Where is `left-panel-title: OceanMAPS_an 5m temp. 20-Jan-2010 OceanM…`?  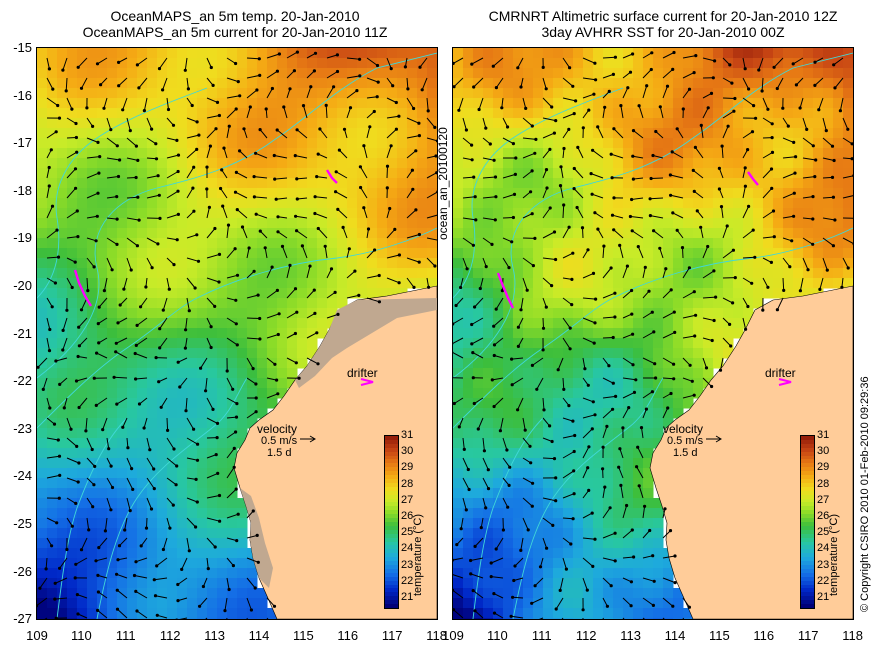 left-panel-title: OceanMAPS_an 5m temp. 20-Jan-2010 OceanM… is located at coordinates (235, 24).